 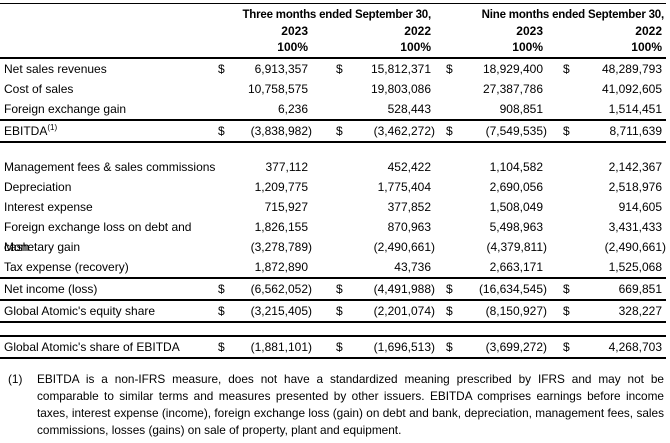 What do you see at coordinates (640, 289) in the screenshot?
I see `cell-value: 669,851` at bounding box center [640, 289].